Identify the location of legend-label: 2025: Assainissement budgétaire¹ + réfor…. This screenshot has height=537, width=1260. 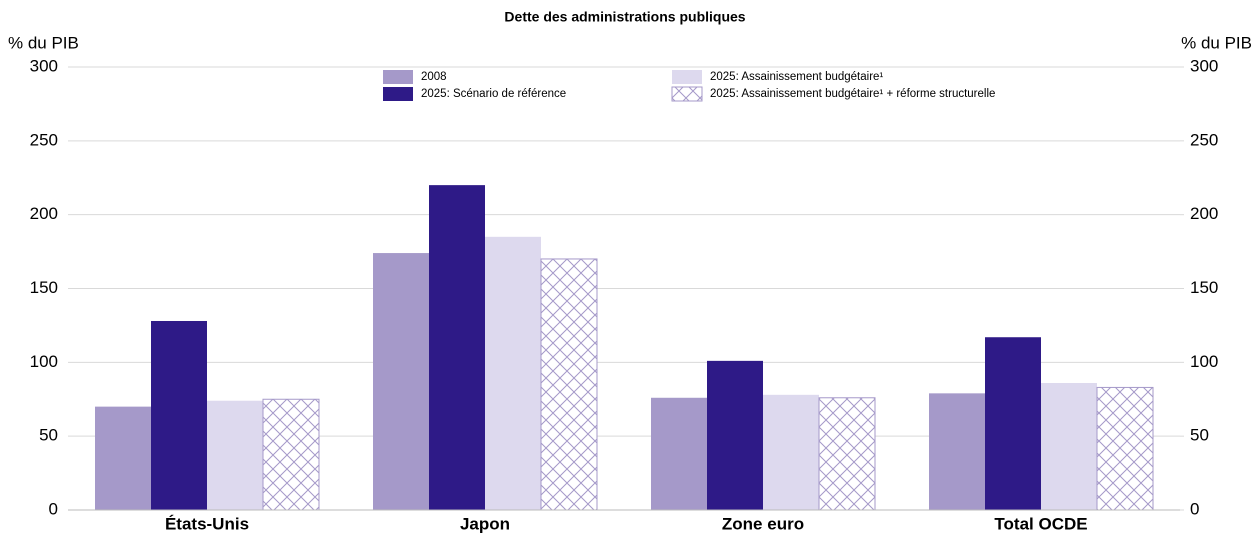
(852, 94).